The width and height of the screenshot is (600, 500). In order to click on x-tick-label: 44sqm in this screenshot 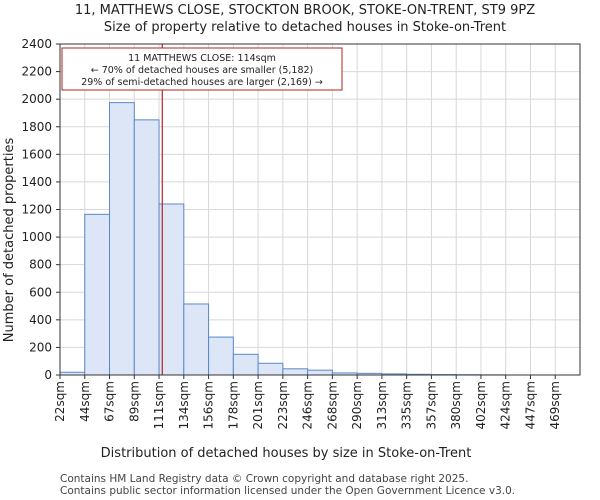, I will do `click(85, 401)`.